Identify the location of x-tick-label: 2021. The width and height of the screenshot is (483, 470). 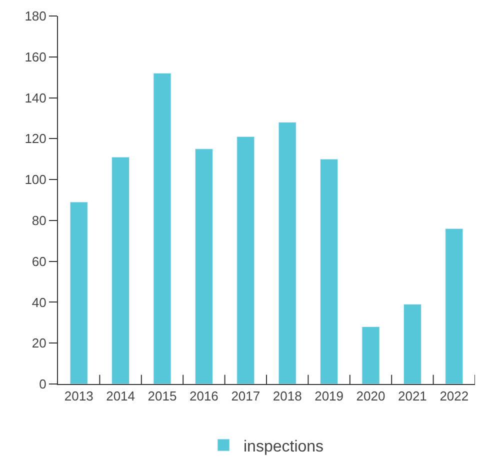
(412, 396).